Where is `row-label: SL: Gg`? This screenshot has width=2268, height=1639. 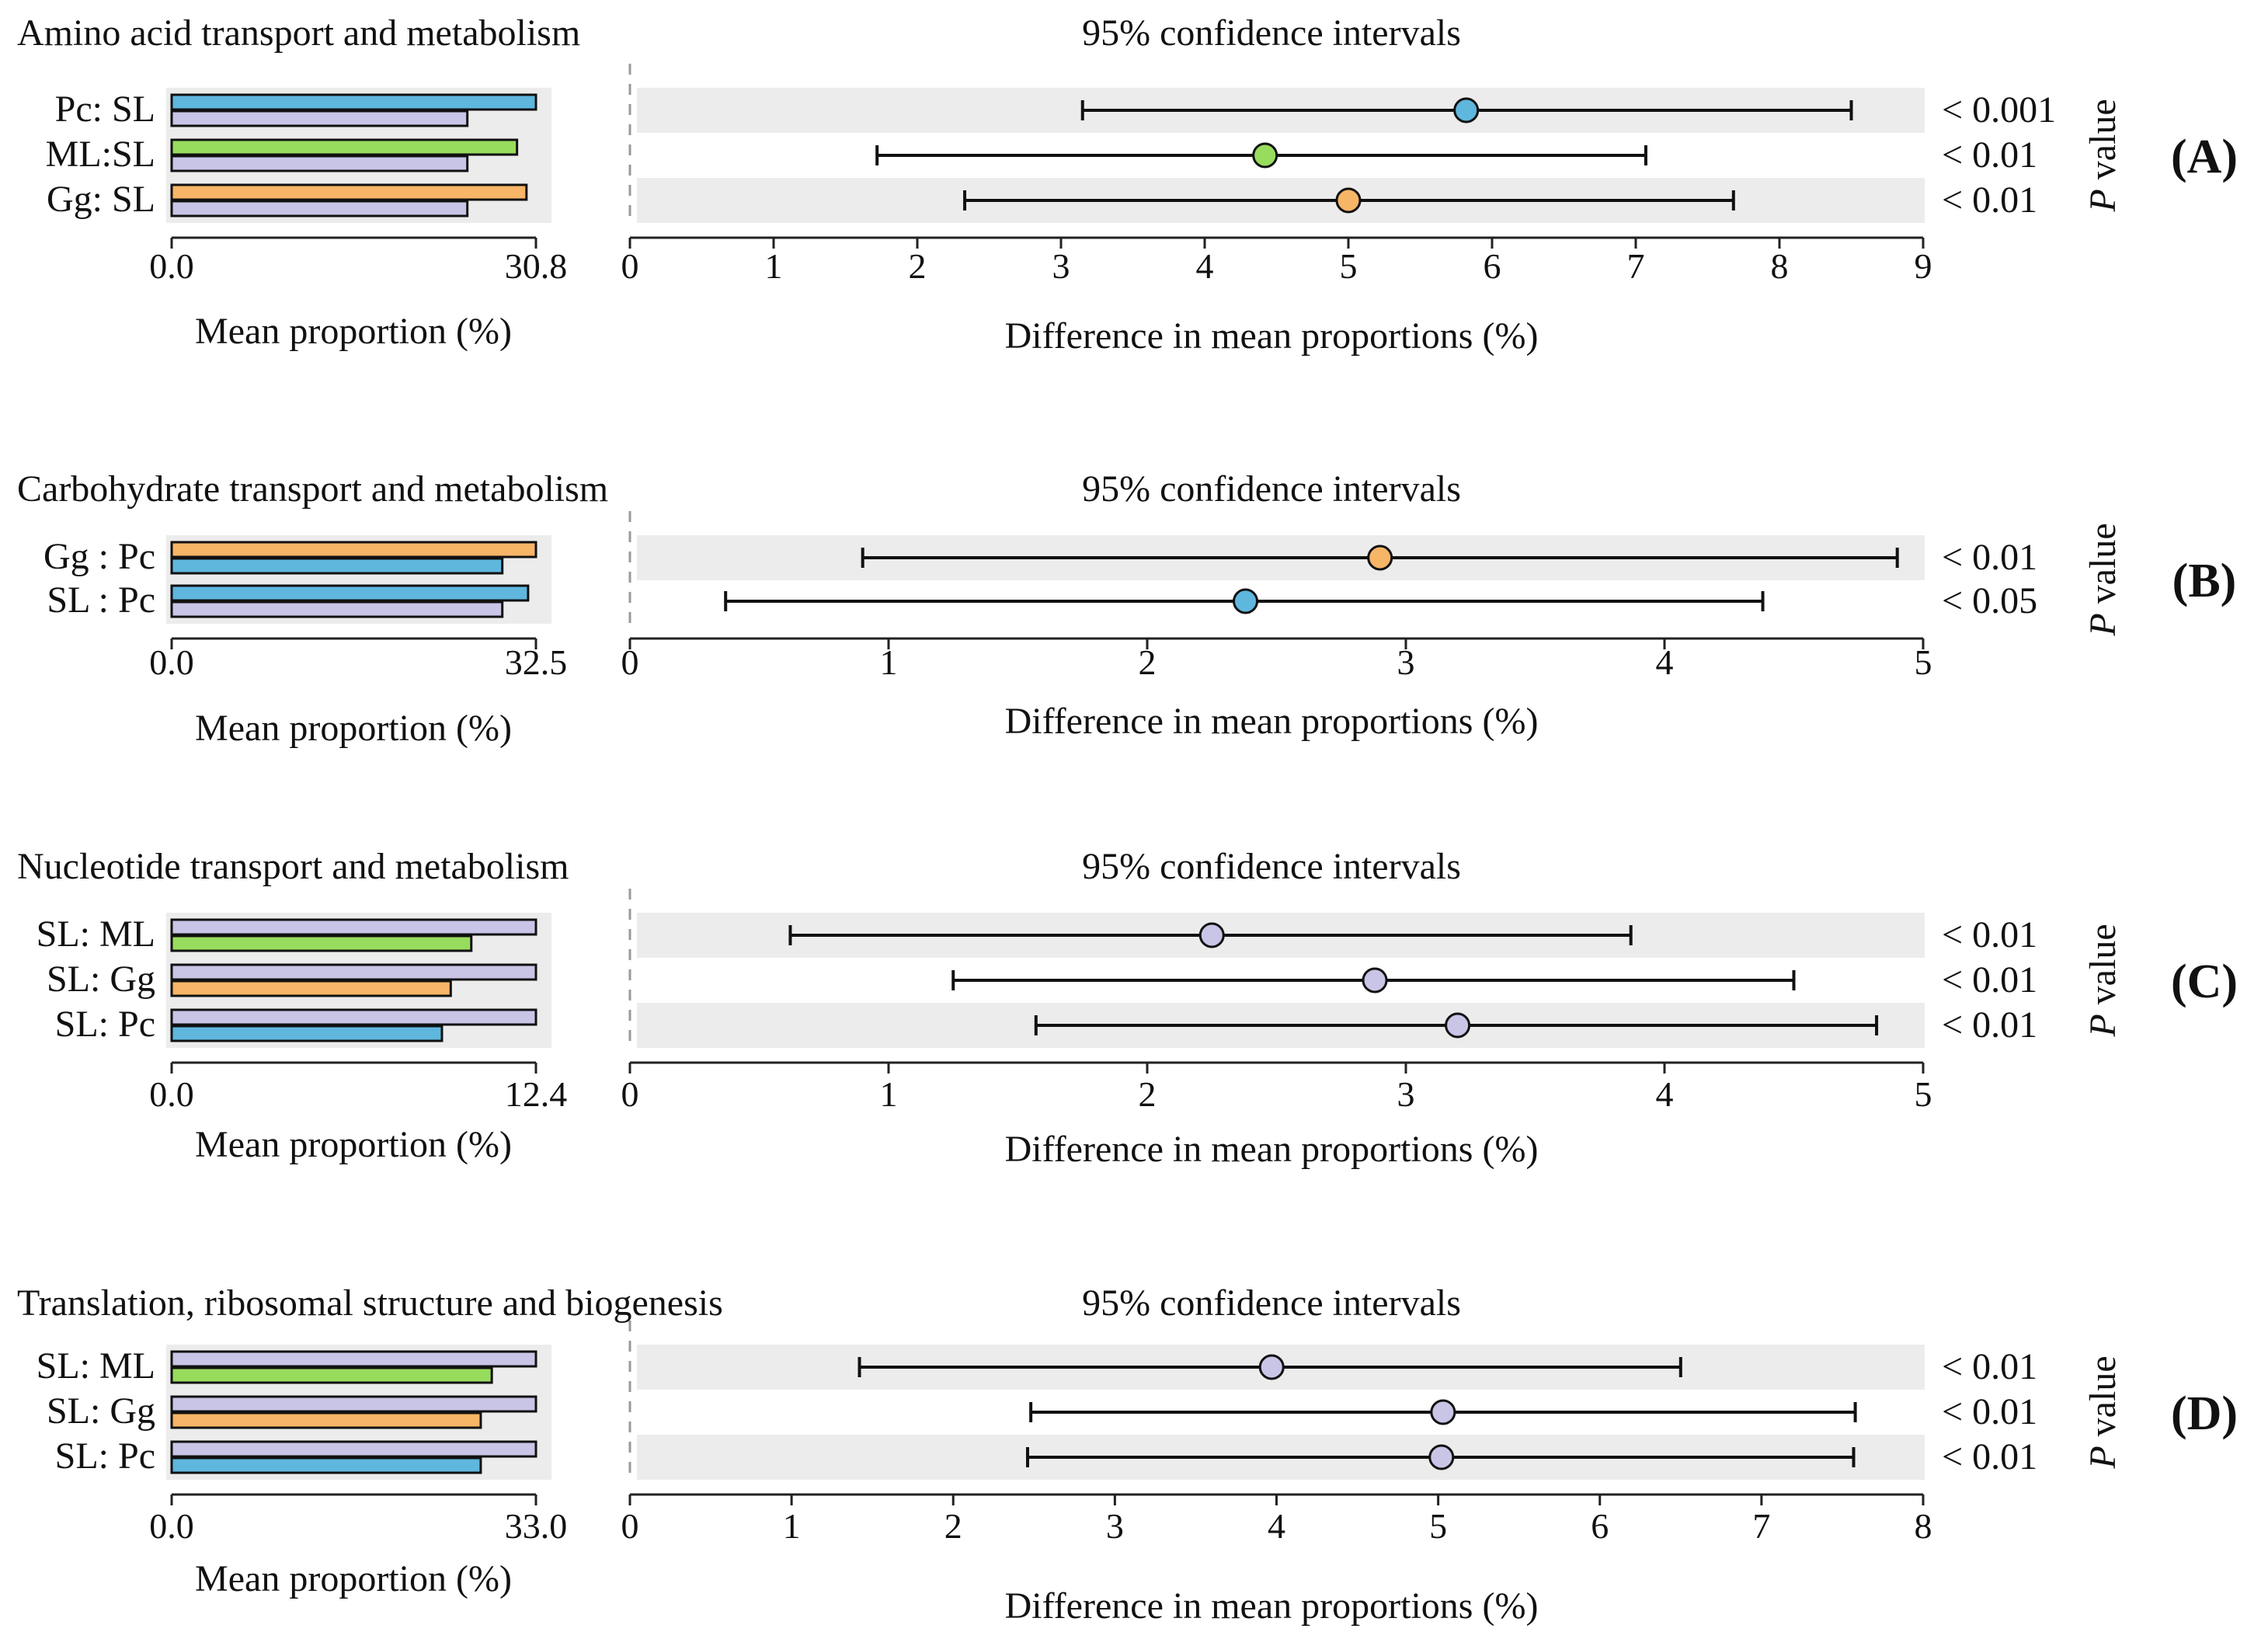 row-label: SL: Gg is located at coordinates (101, 979).